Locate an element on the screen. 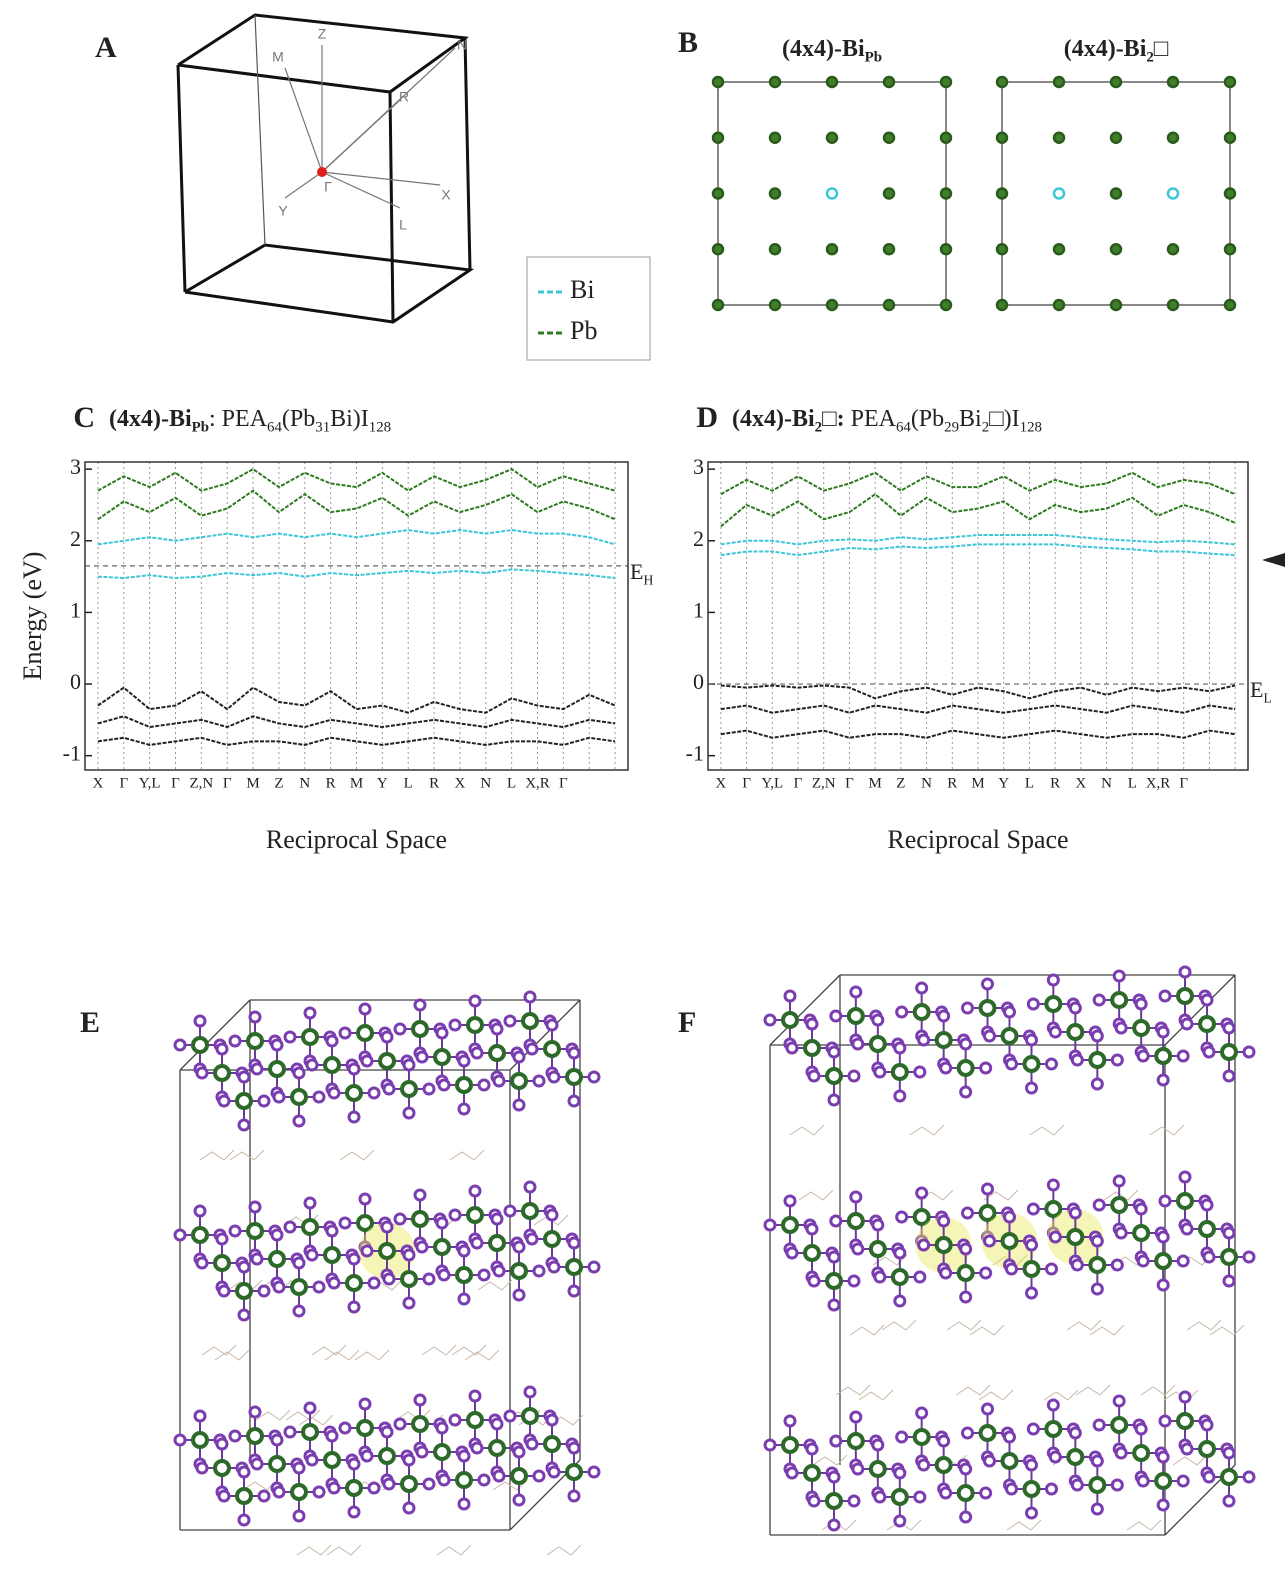 The image size is (1285, 1574). brillouin-zone is located at coordinates (325, 168).